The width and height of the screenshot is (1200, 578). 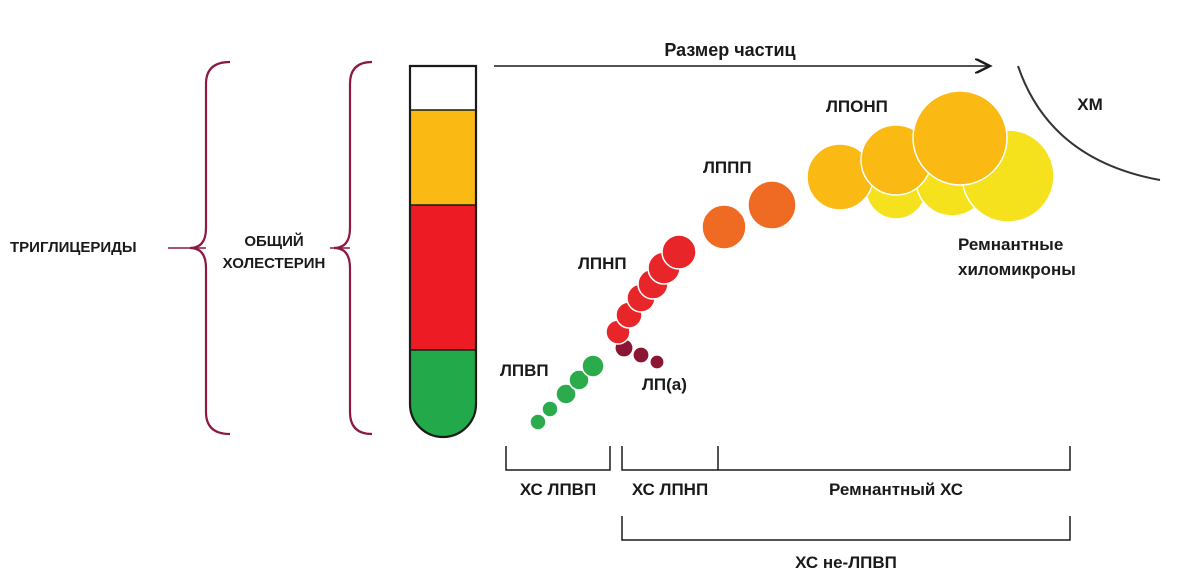 I want to click on idl-label: ЛППП, so click(x=727, y=167).